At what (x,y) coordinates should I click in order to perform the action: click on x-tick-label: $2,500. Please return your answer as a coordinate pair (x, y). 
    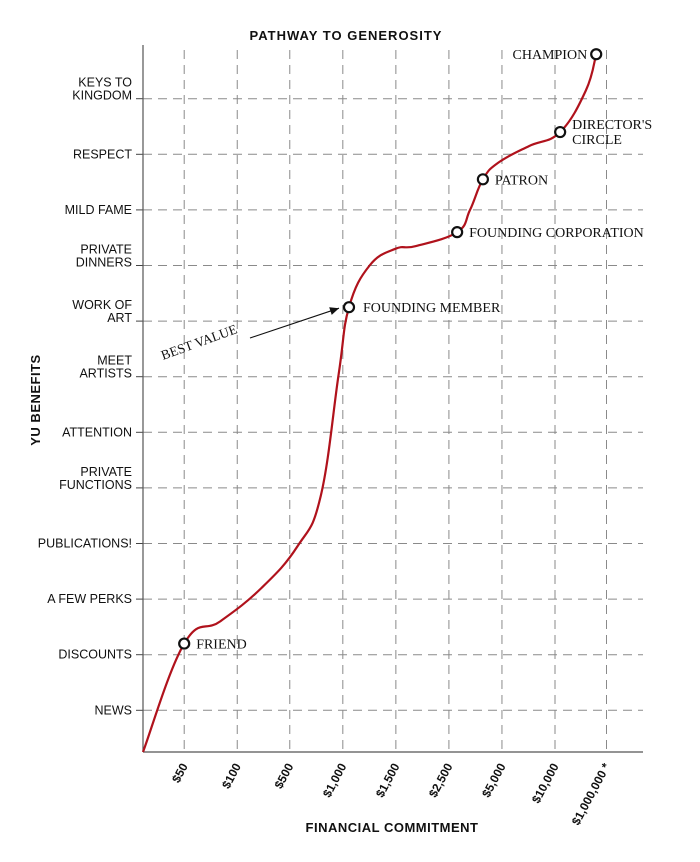
    Looking at the image, I should click on (441, 780).